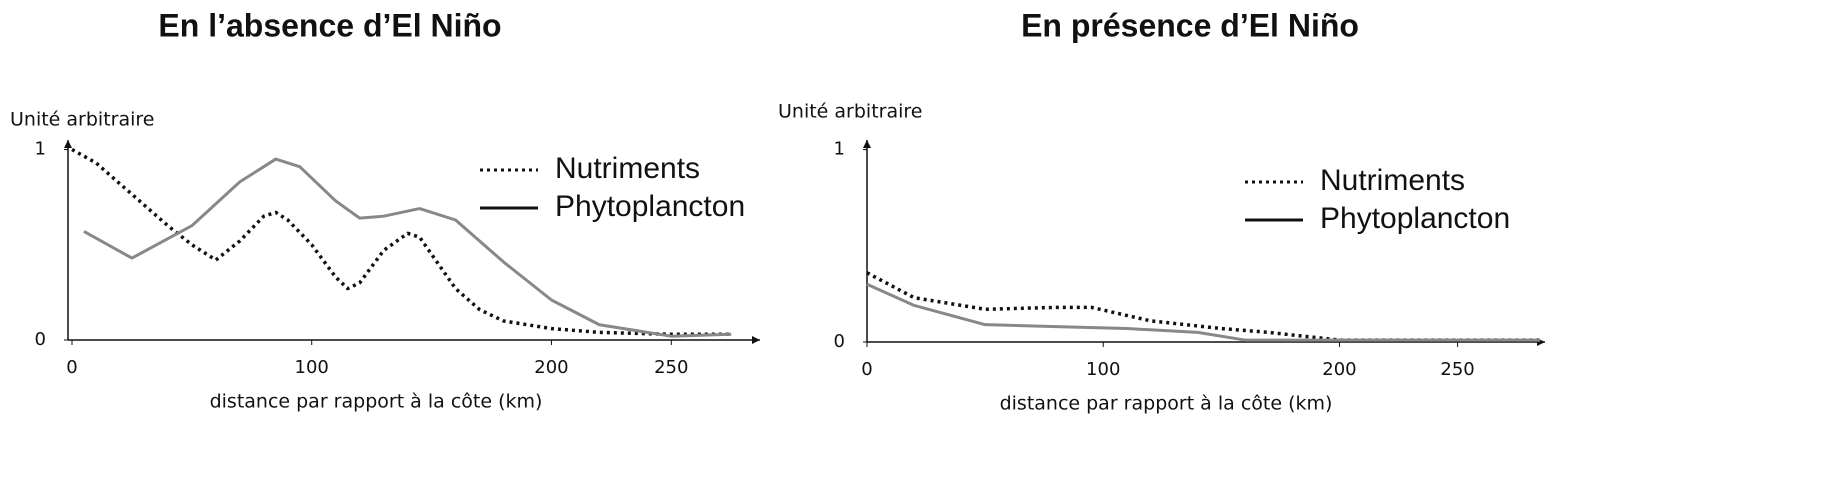 Image resolution: width=1848 pixels, height=501 pixels. Describe the element at coordinates (1190, 25) in the screenshot. I see `chart-title: En présence d’El Niño` at that location.